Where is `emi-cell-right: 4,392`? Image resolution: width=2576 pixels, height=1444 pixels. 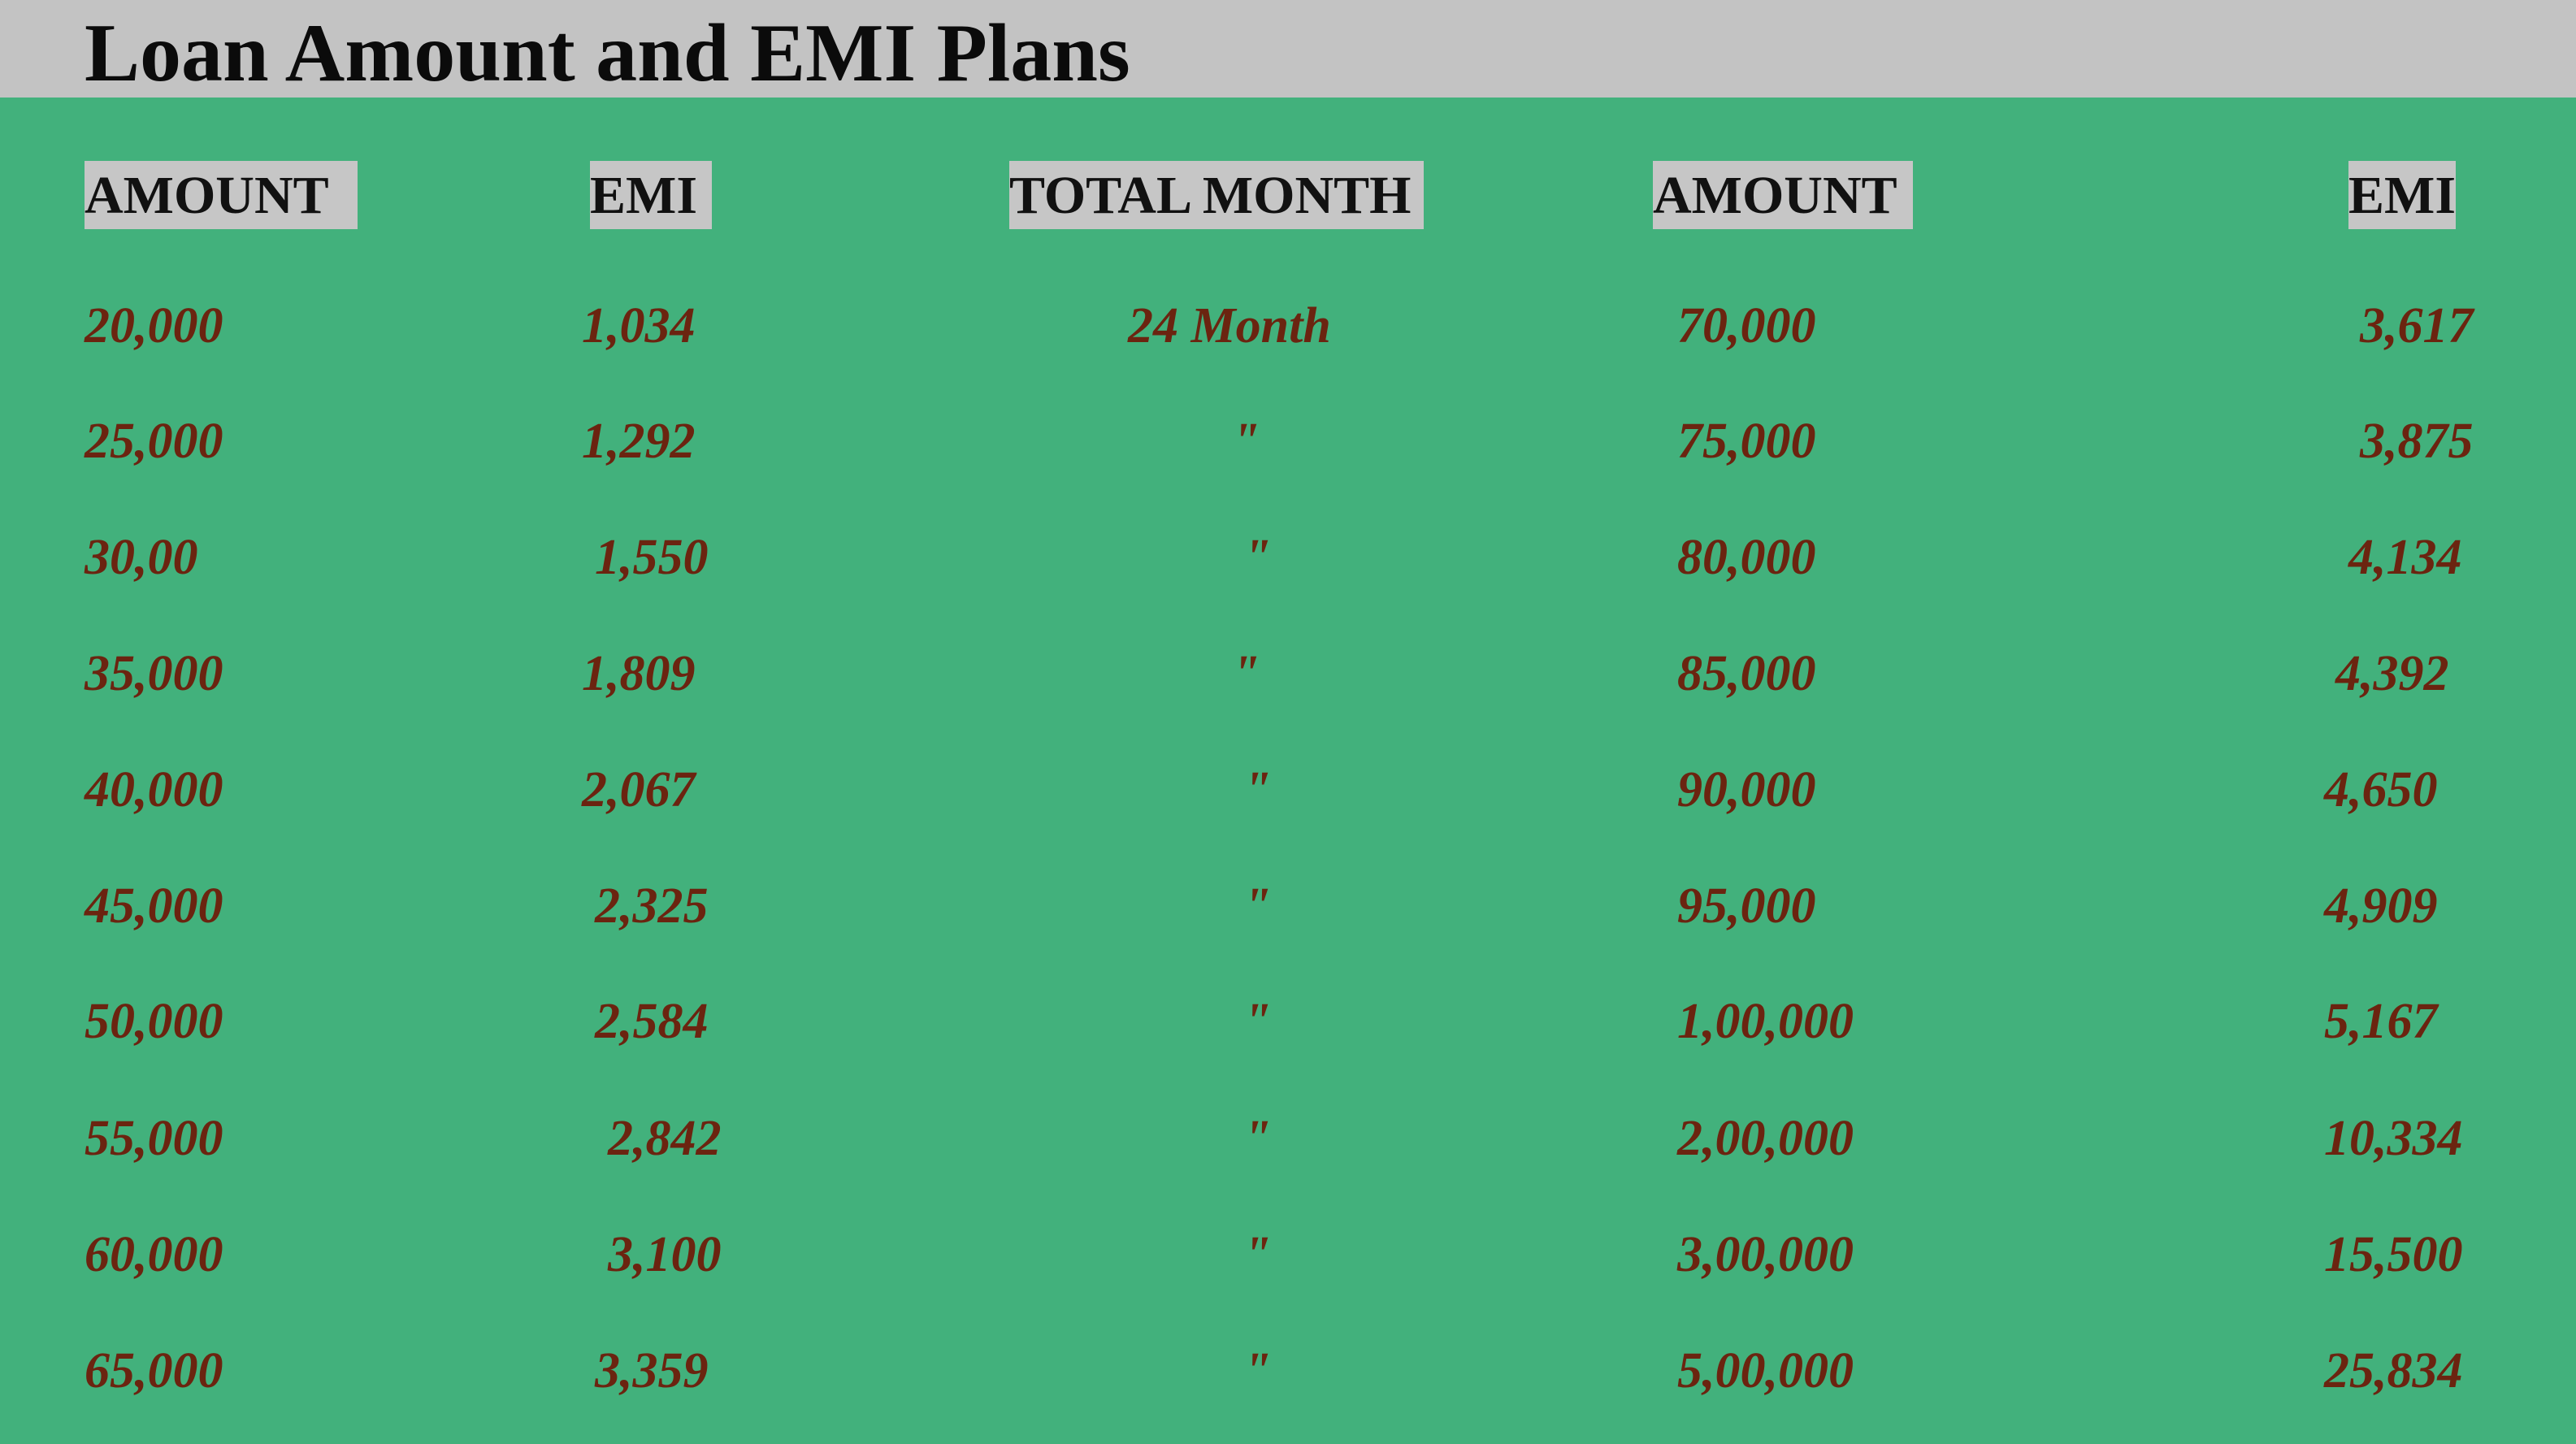 emi-cell-right: 4,392 is located at coordinates (2392, 673).